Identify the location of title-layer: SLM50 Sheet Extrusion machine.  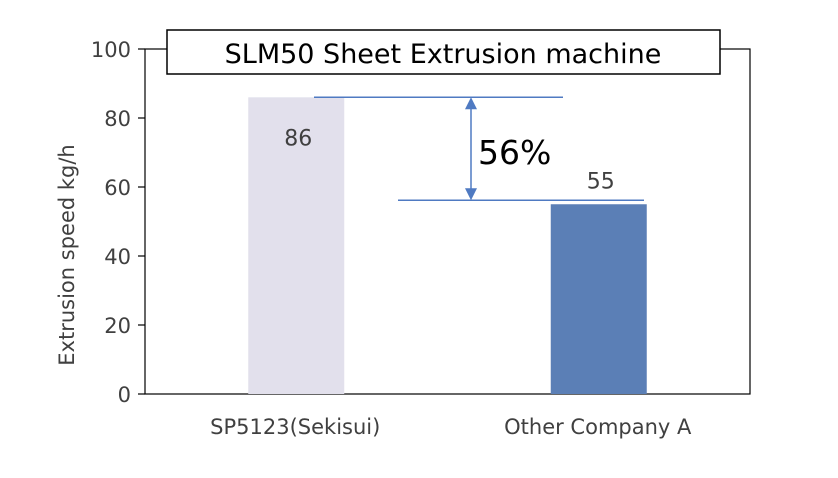
(443, 52).